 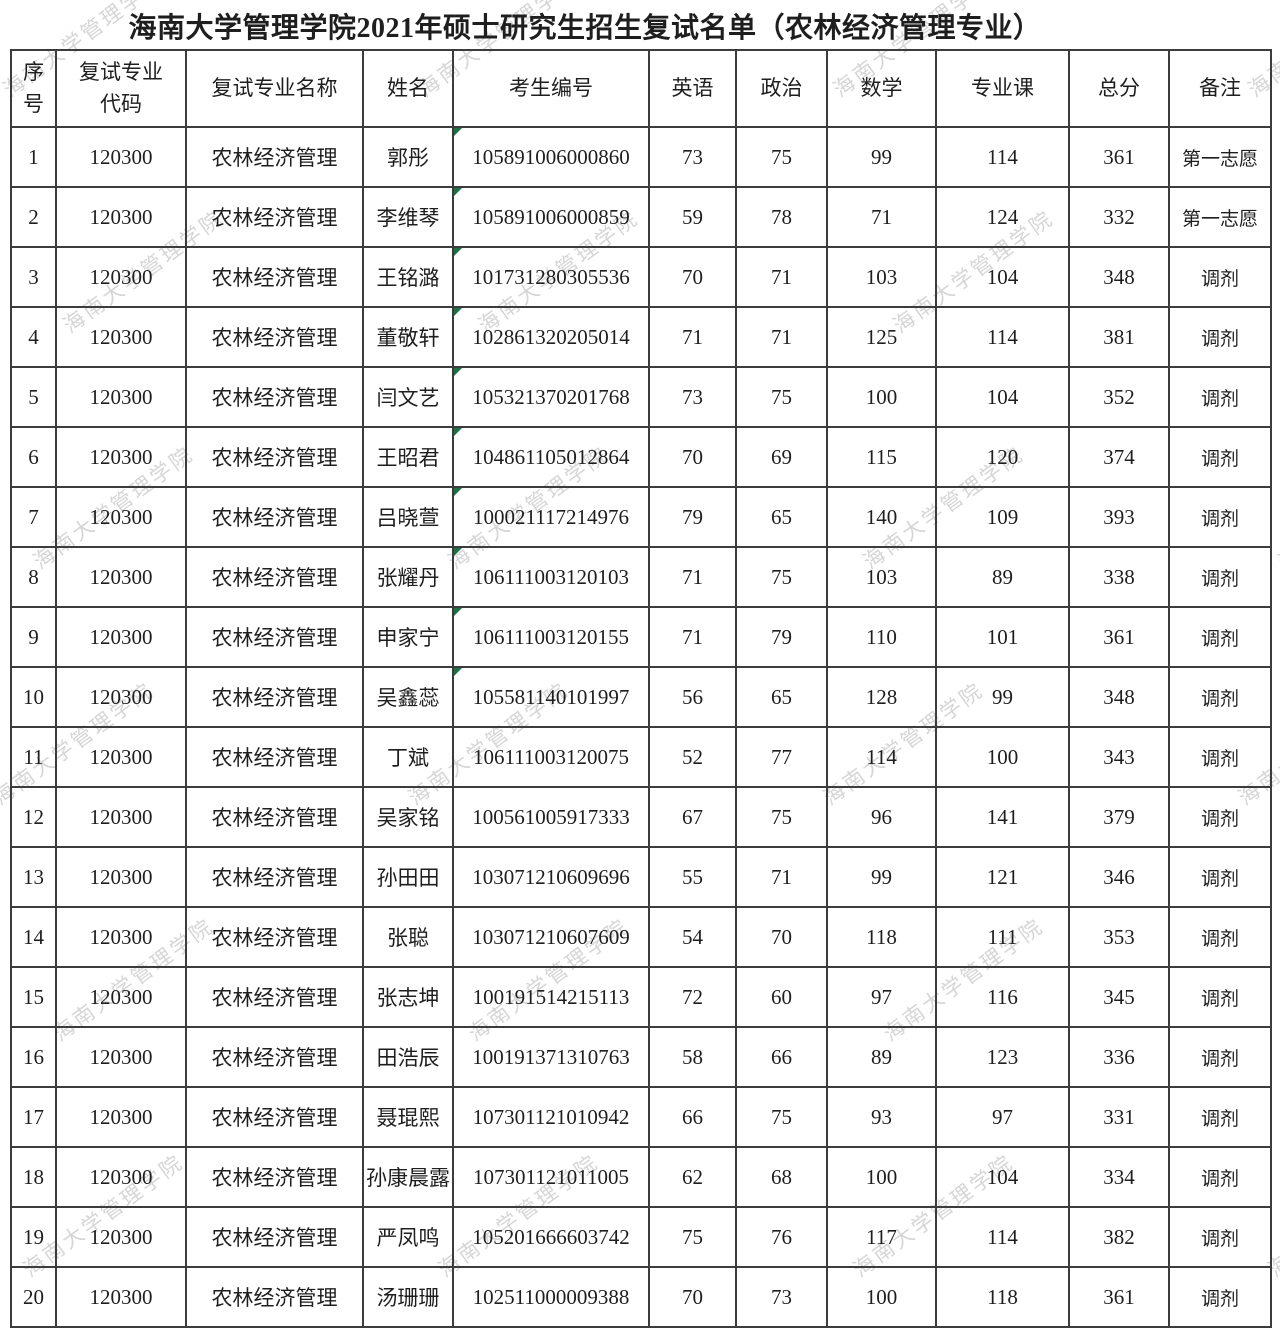 What do you see at coordinates (551, 157) in the screenshot?
I see `cell-candidate_id: 105891006000860` at bounding box center [551, 157].